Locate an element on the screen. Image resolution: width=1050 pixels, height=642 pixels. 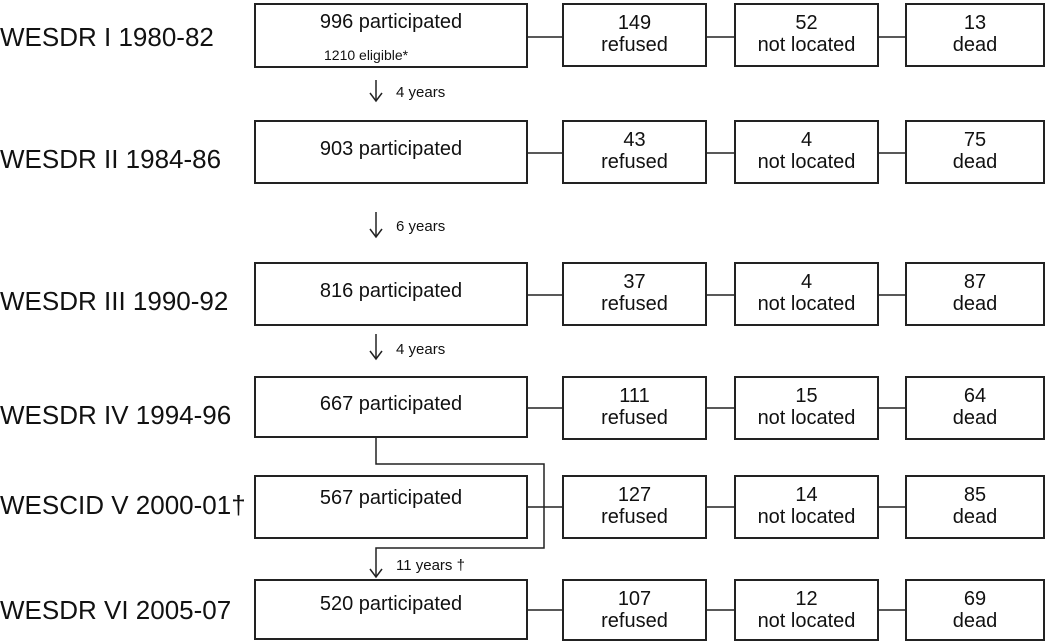
refused-box-4: 111 refused is located at coordinates (634, 408).